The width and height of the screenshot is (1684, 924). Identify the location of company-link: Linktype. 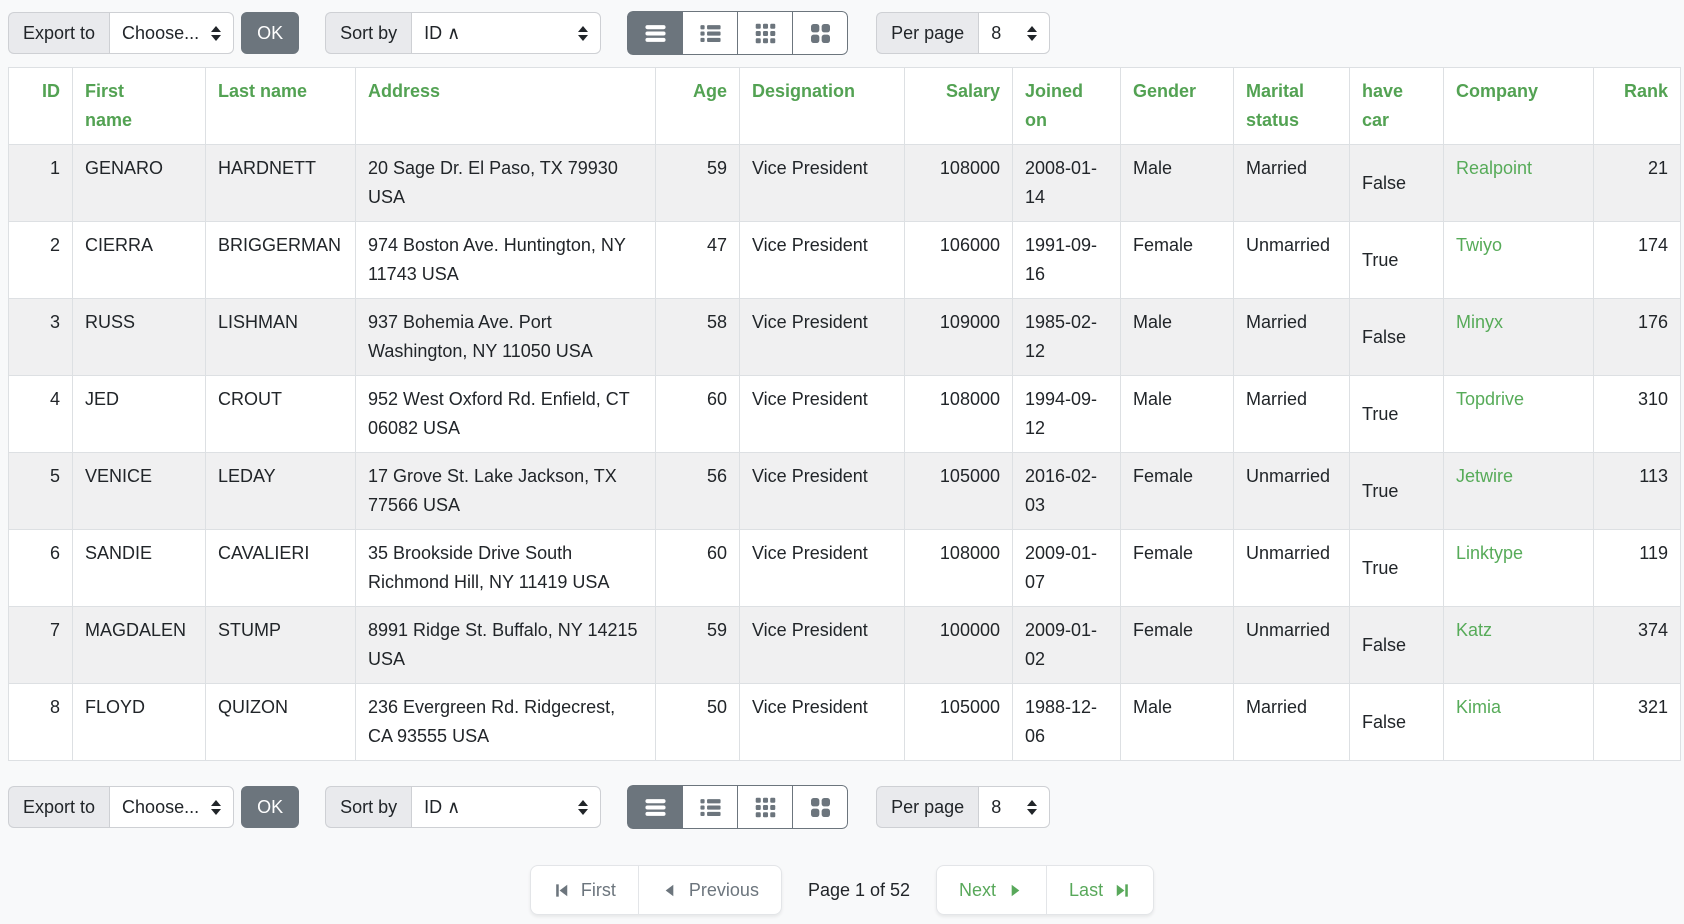
(1490, 553).